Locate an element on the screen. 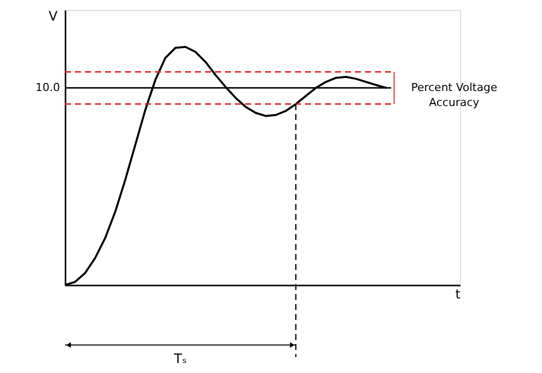 Image resolution: width=542 pixels, height=373 pixels. text: 10.0 is located at coordinates (48, 87).